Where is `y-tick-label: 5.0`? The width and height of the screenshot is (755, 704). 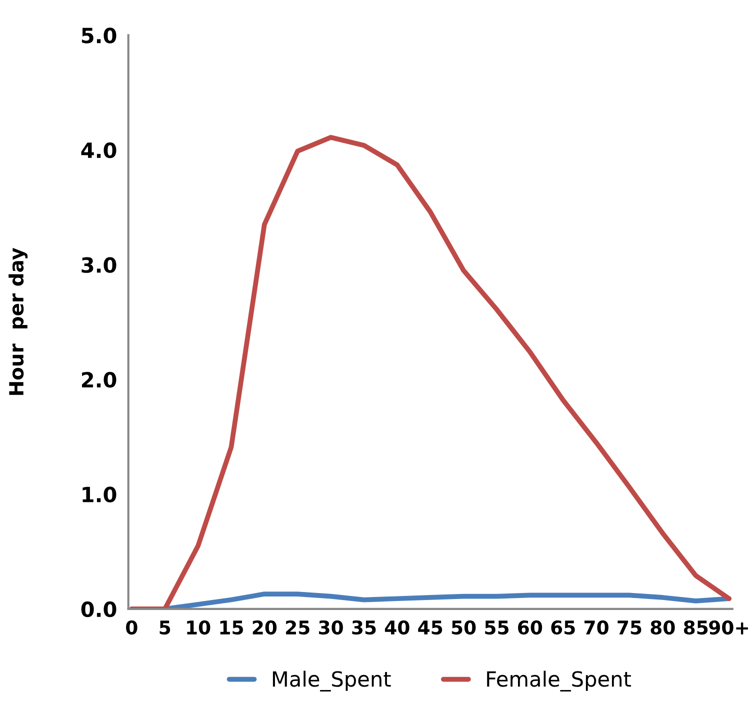 y-tick-label: 5.0 is located at coordinates (99, 36).